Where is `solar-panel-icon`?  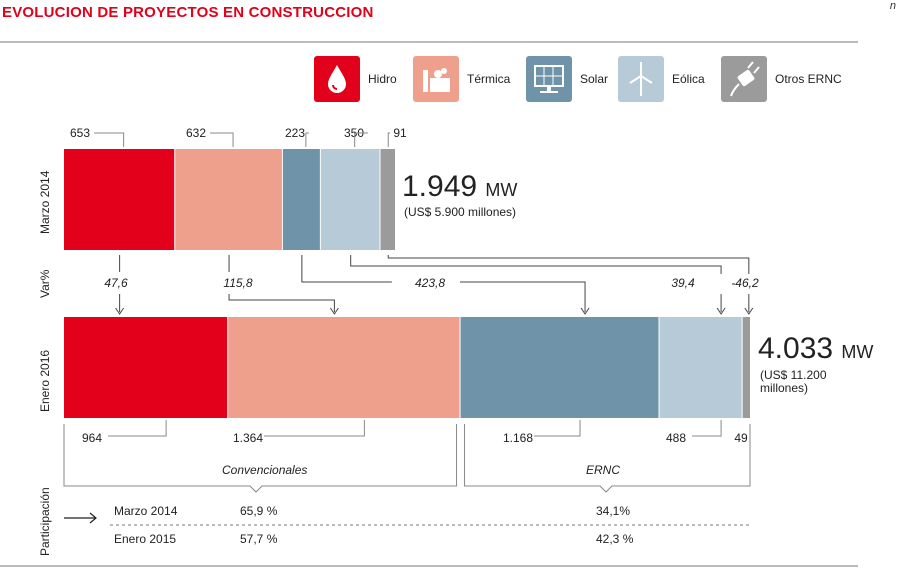 solar-panel-icon is located at coordinates (549, 79).